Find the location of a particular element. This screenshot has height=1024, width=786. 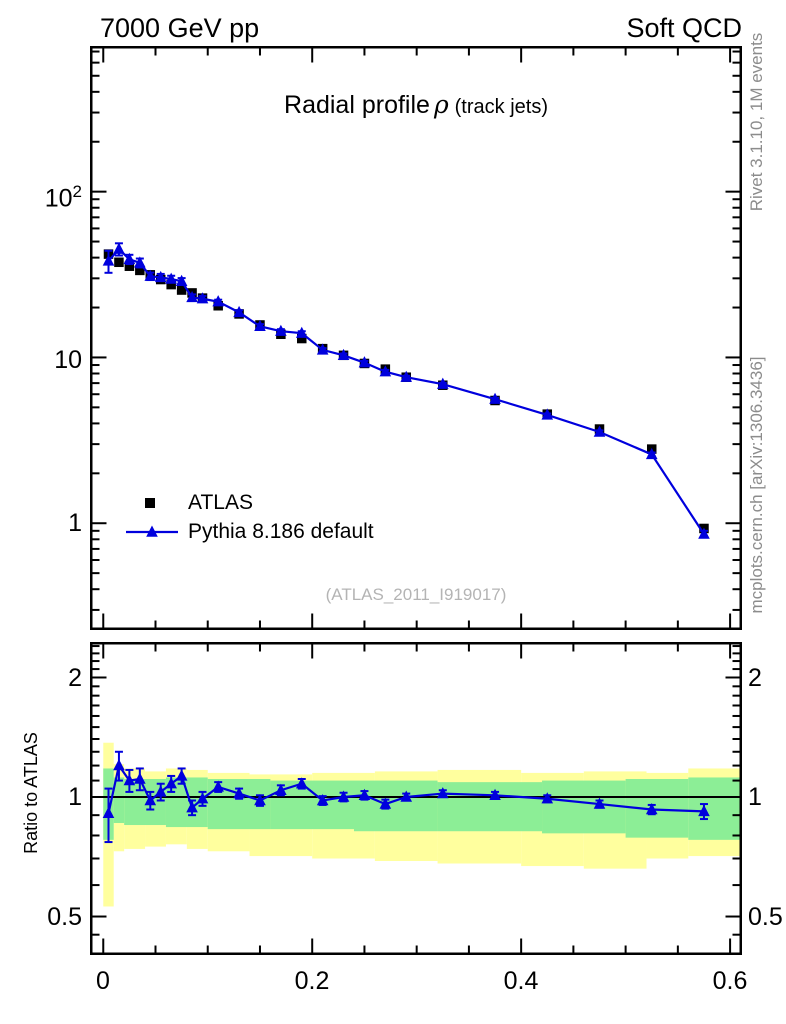

x-tick-label-04: 0.4 is located at coordinates (521, 981).